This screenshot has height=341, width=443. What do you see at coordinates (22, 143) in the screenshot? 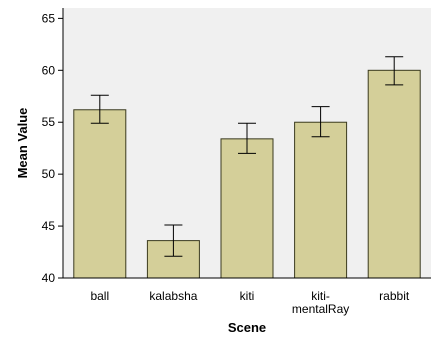
I see `y-axis-title: Mean Value` at bounding box center [22, 143].